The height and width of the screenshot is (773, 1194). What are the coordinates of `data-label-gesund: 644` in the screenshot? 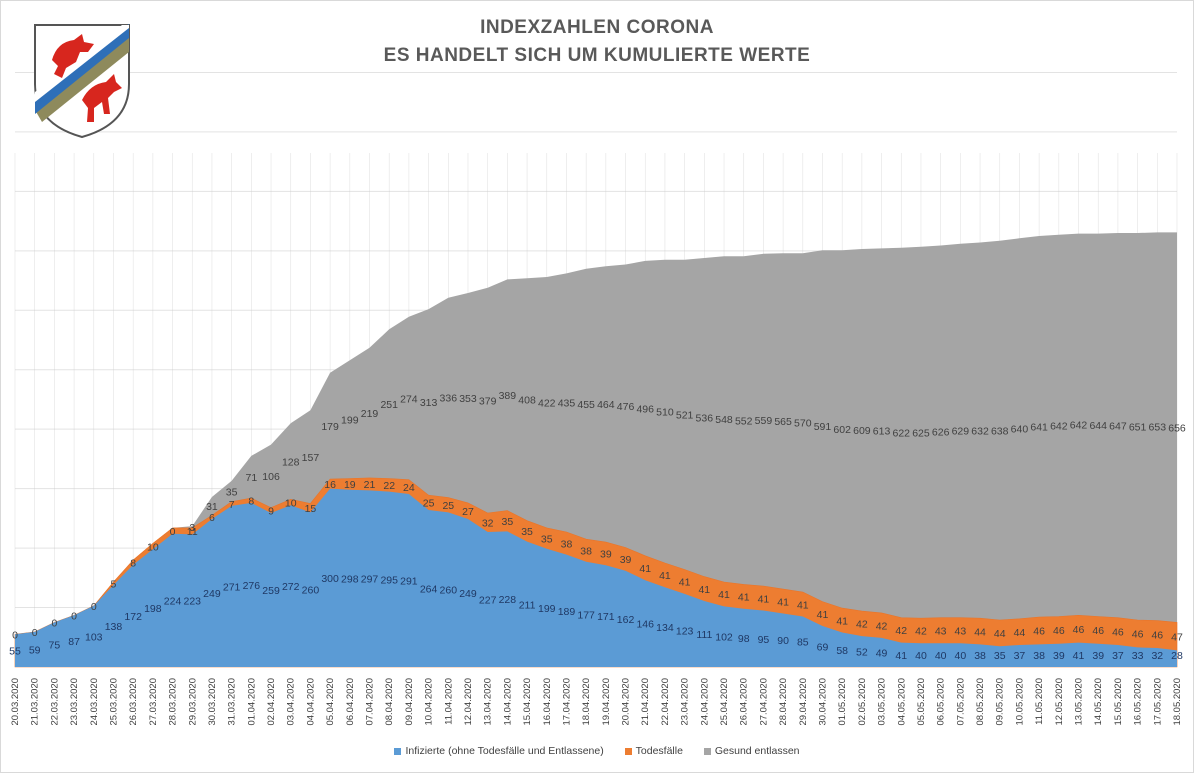 It's located at (1098, 426).